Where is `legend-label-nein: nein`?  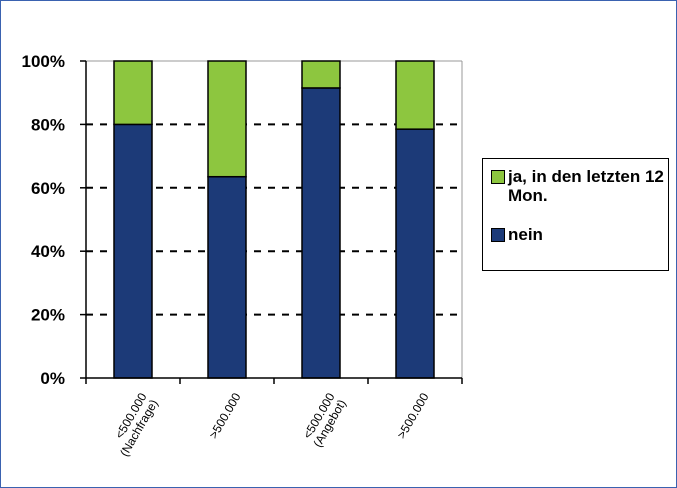
legend-label-nein: nein is located at coordinates (525, 234).